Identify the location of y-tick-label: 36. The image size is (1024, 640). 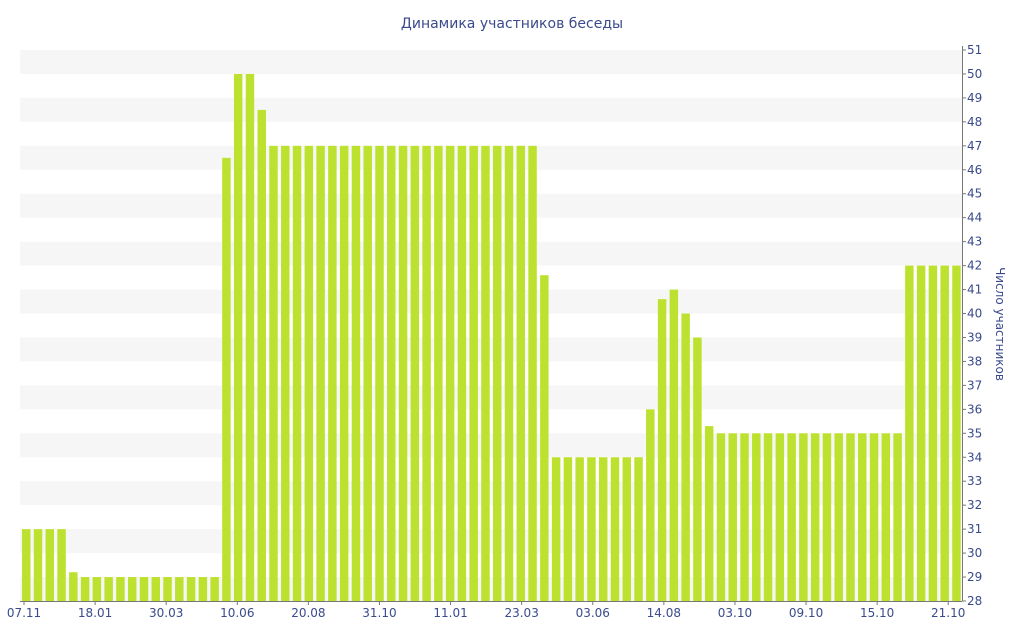
(974, 409).